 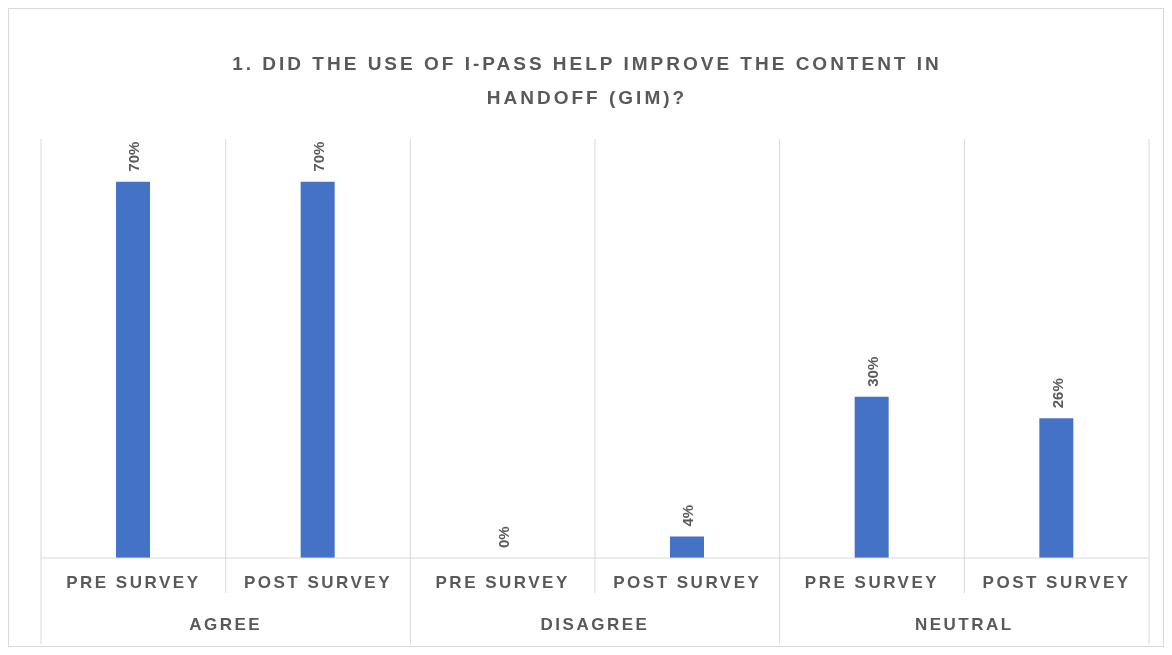 What do you see at coordinates (226, 624) in the screenshot?
I see `text: AGREE` at bounding box center [226, 624].